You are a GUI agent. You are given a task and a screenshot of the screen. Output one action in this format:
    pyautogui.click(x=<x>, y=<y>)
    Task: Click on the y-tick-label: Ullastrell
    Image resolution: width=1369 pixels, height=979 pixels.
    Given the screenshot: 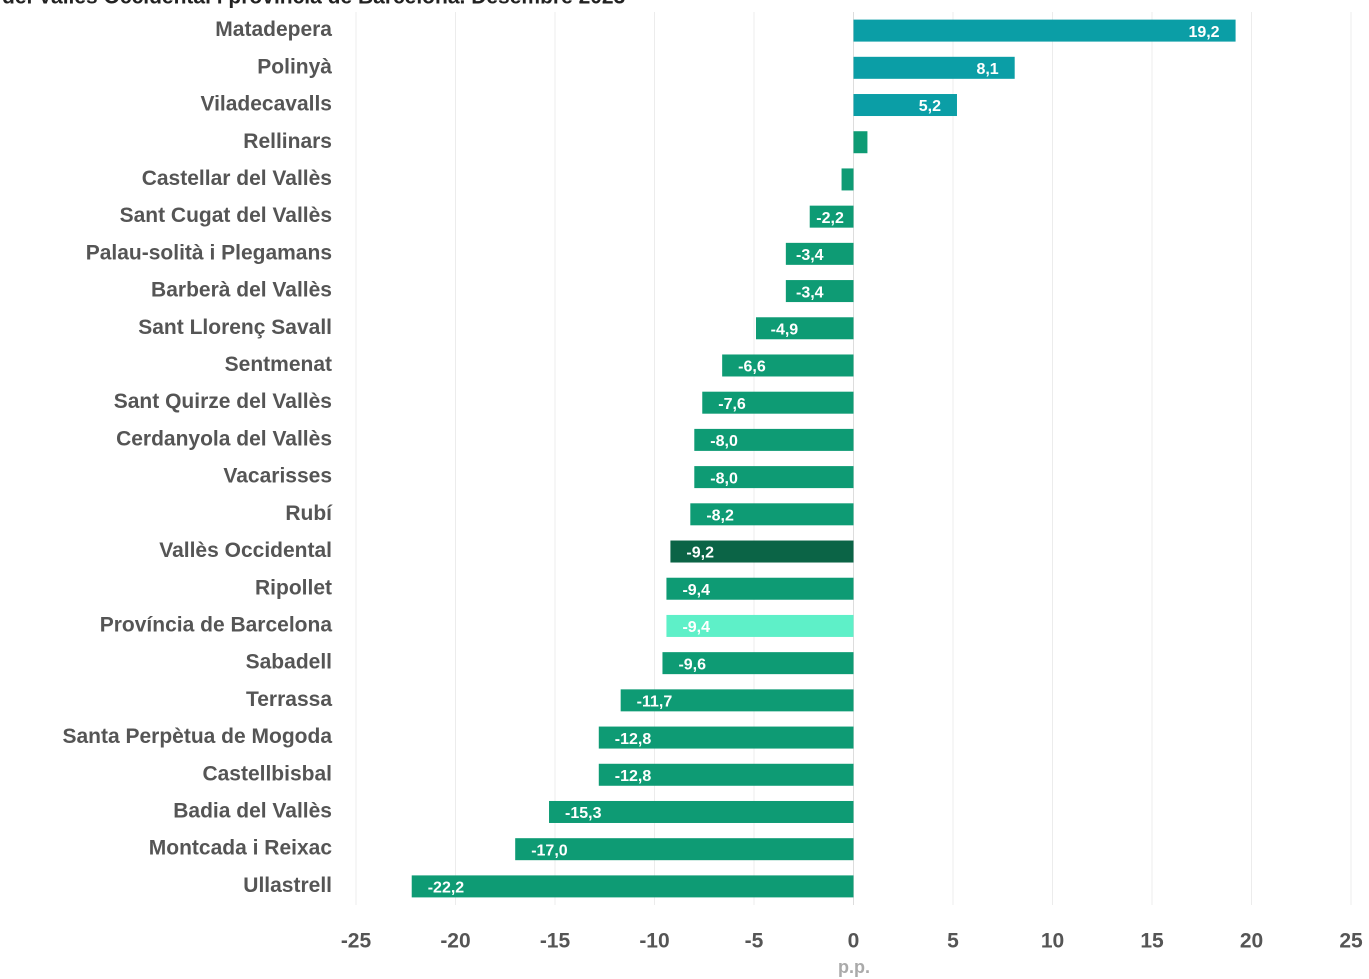 What is the action you would take?
    pyautogui.click(x=287, y=885)
    